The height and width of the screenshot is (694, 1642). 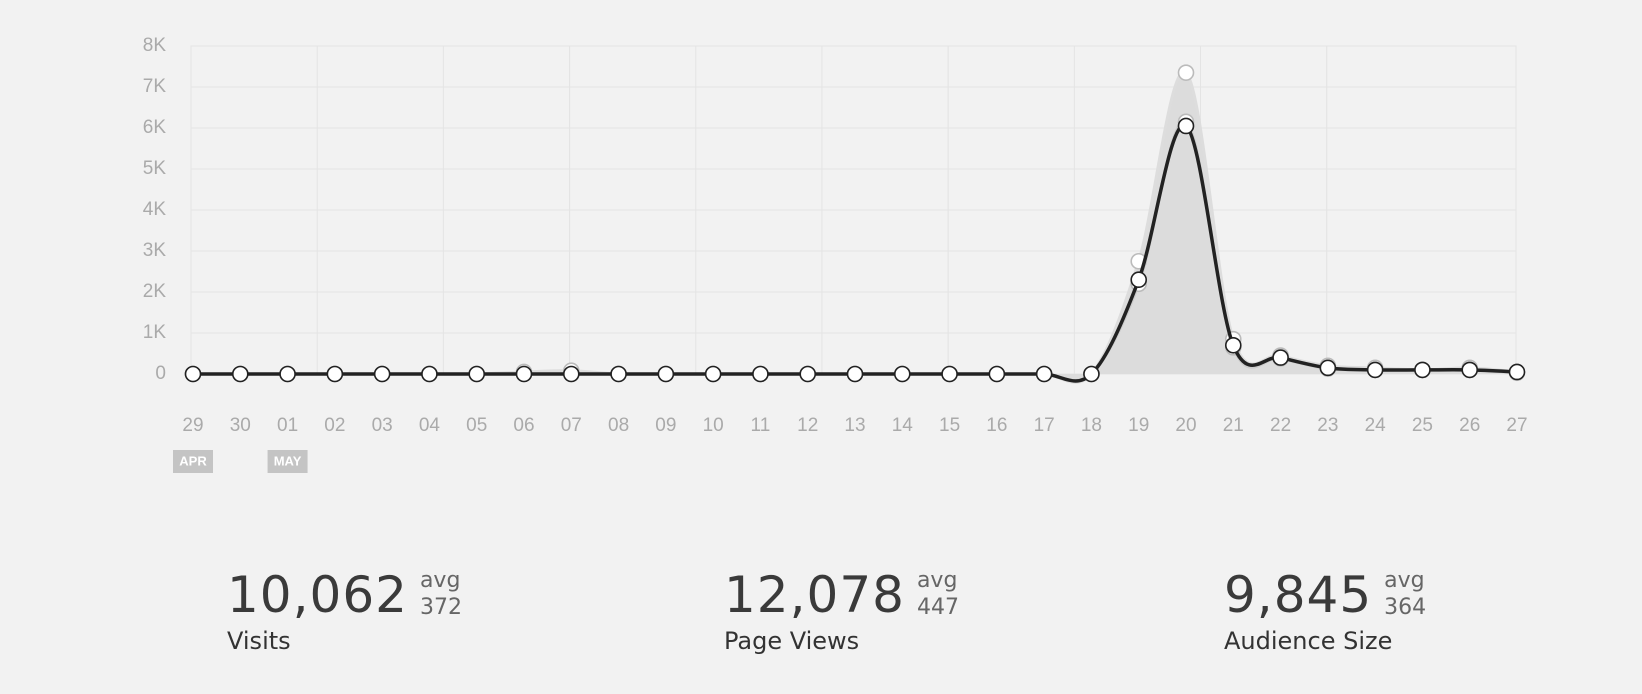 I want to click on y-tick-label: 5K, so click(x=155, y=168).